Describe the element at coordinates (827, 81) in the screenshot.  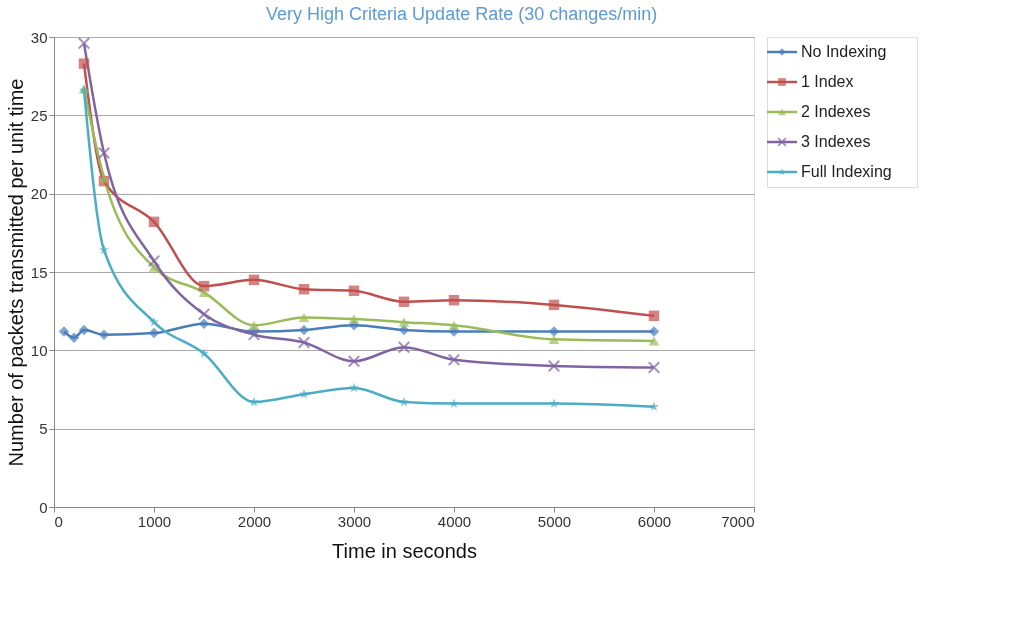
I see `legend-label: 1 Index` at that location.